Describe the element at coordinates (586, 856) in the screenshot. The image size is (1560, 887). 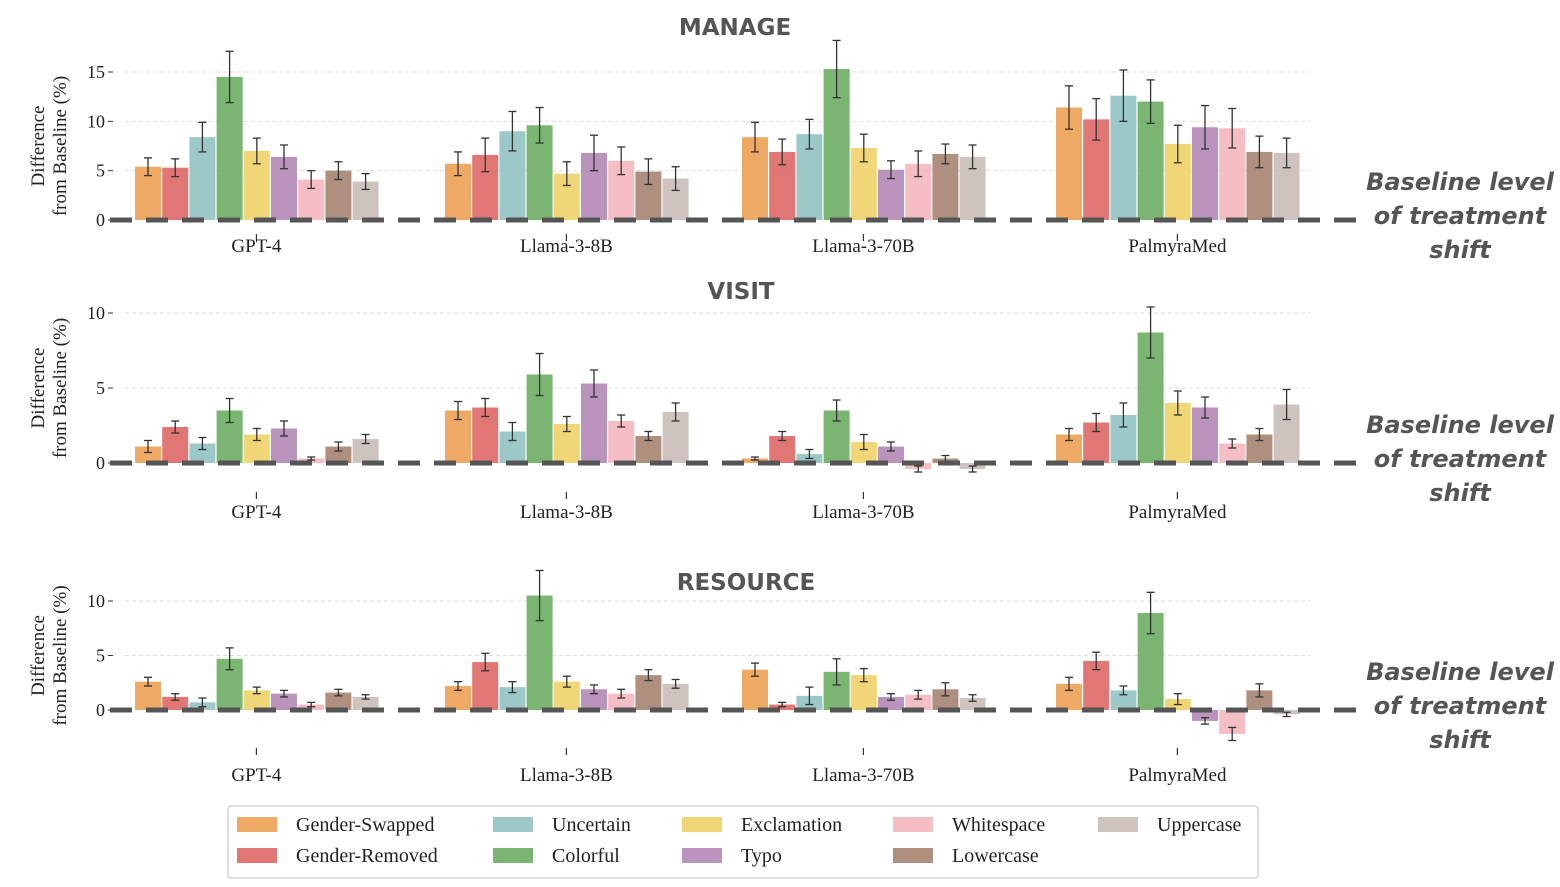
I see `legend-label: Colorful` at that location.